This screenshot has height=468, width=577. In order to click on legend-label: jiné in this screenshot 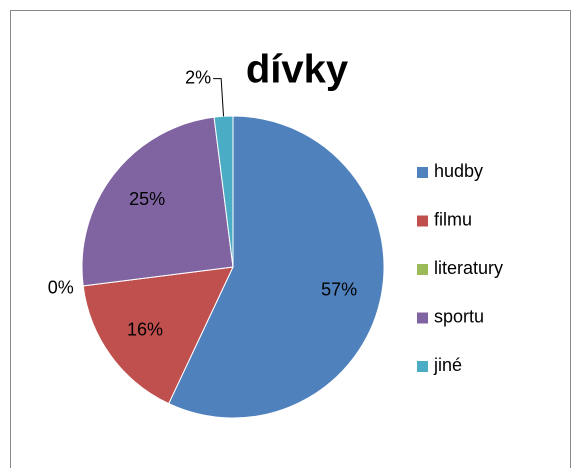, I will do `click(447, 365)`.